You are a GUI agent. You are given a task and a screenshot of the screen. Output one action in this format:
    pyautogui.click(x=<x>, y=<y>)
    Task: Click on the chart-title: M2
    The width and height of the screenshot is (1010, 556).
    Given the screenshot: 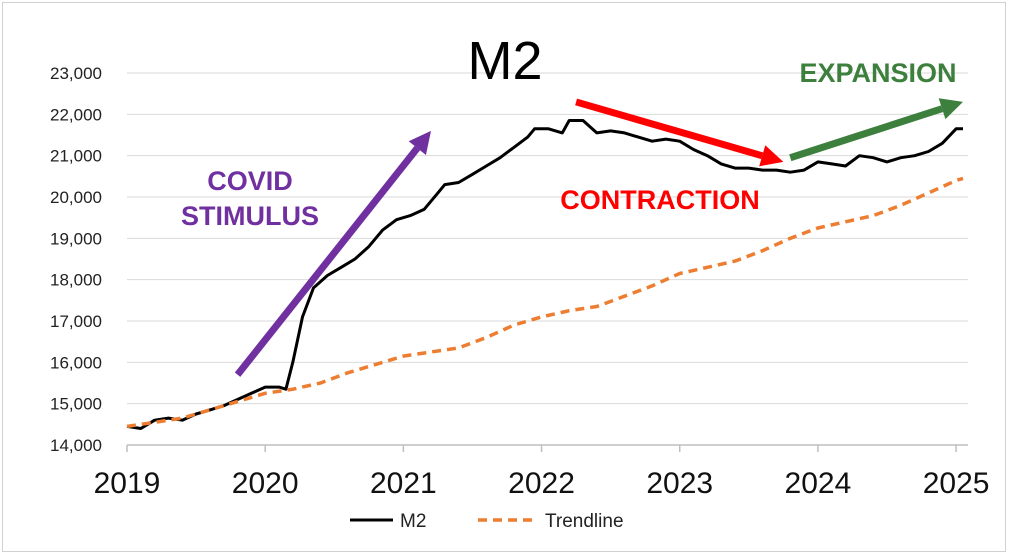 What is the action you would take?
    pyautogui.click(x=504, y=61)
    